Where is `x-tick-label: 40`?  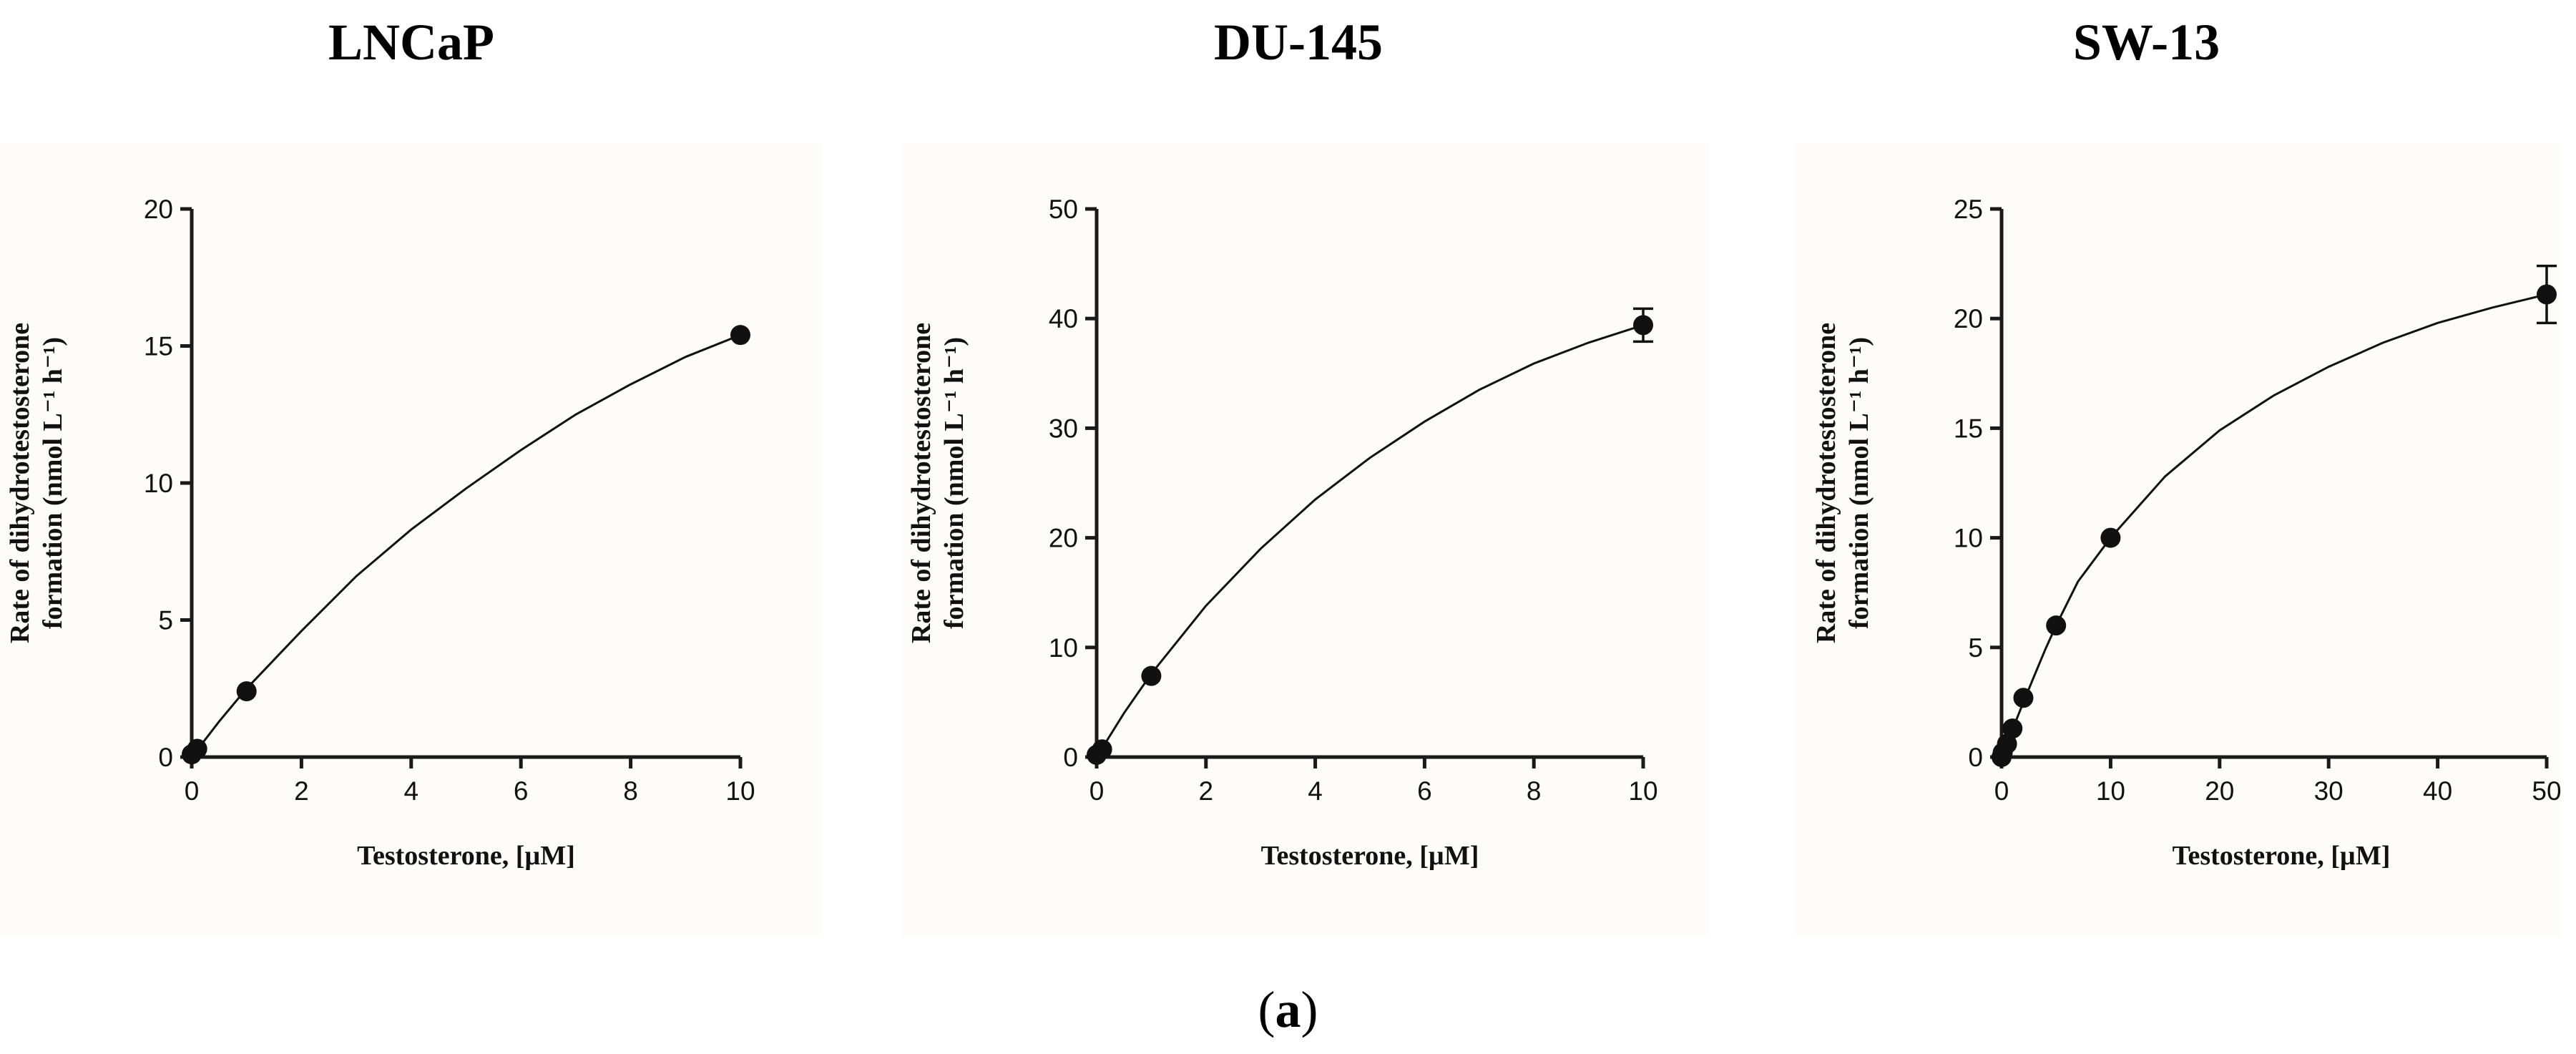 x-tick-label: 40 is located at coordinates (2437, 791).